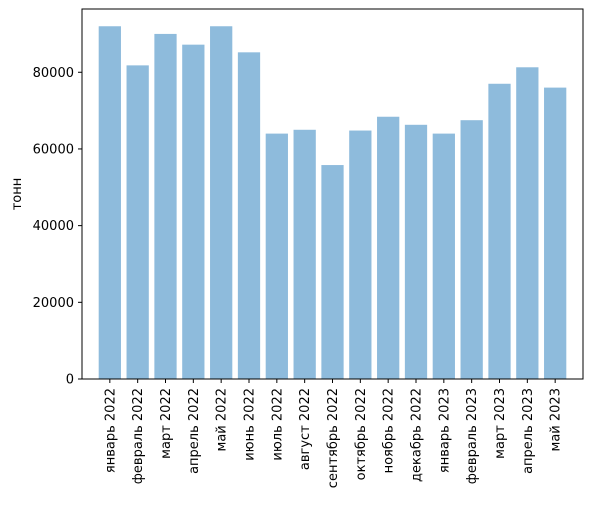 Image resolution: width=589 pixels, height=506 pixels. I want to click on x-tick-label-7: июль 2022, so click(277, 424).